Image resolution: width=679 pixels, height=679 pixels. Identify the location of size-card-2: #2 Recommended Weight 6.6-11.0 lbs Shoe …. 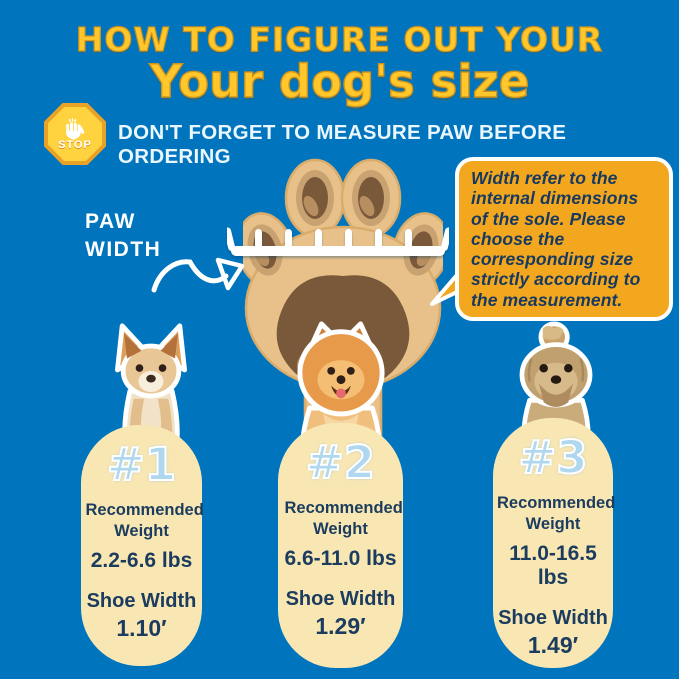
(340, 545).